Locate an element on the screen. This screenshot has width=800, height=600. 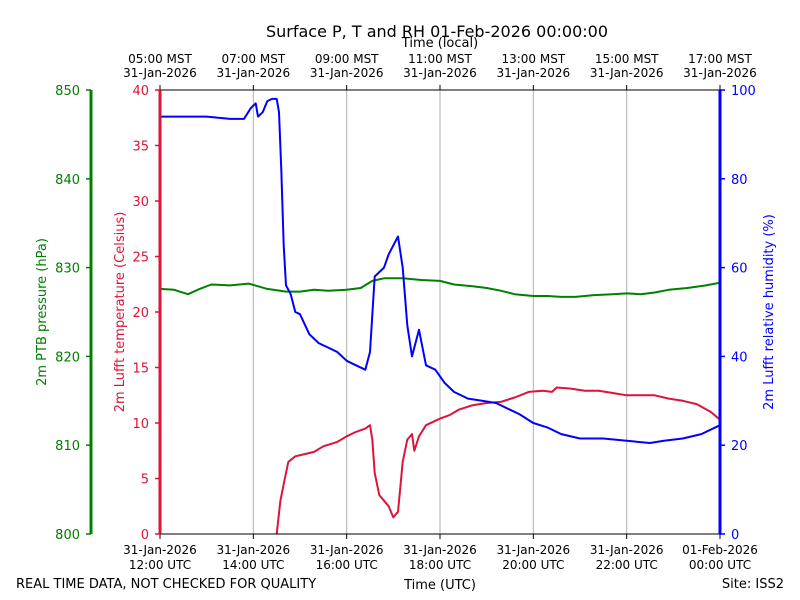
top-tick-label-time: 13:00 MST is located at coordinates (533, 59).